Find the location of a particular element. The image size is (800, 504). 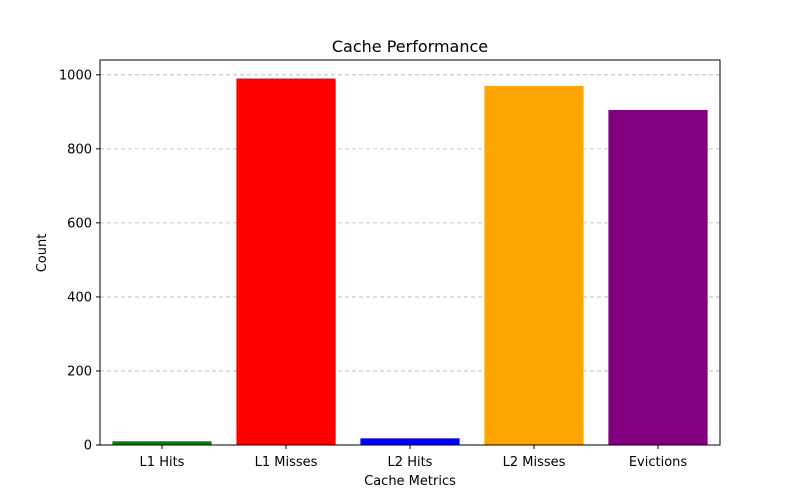

x-axis-label: Cache Metrics is located at coordinates (410, 481).